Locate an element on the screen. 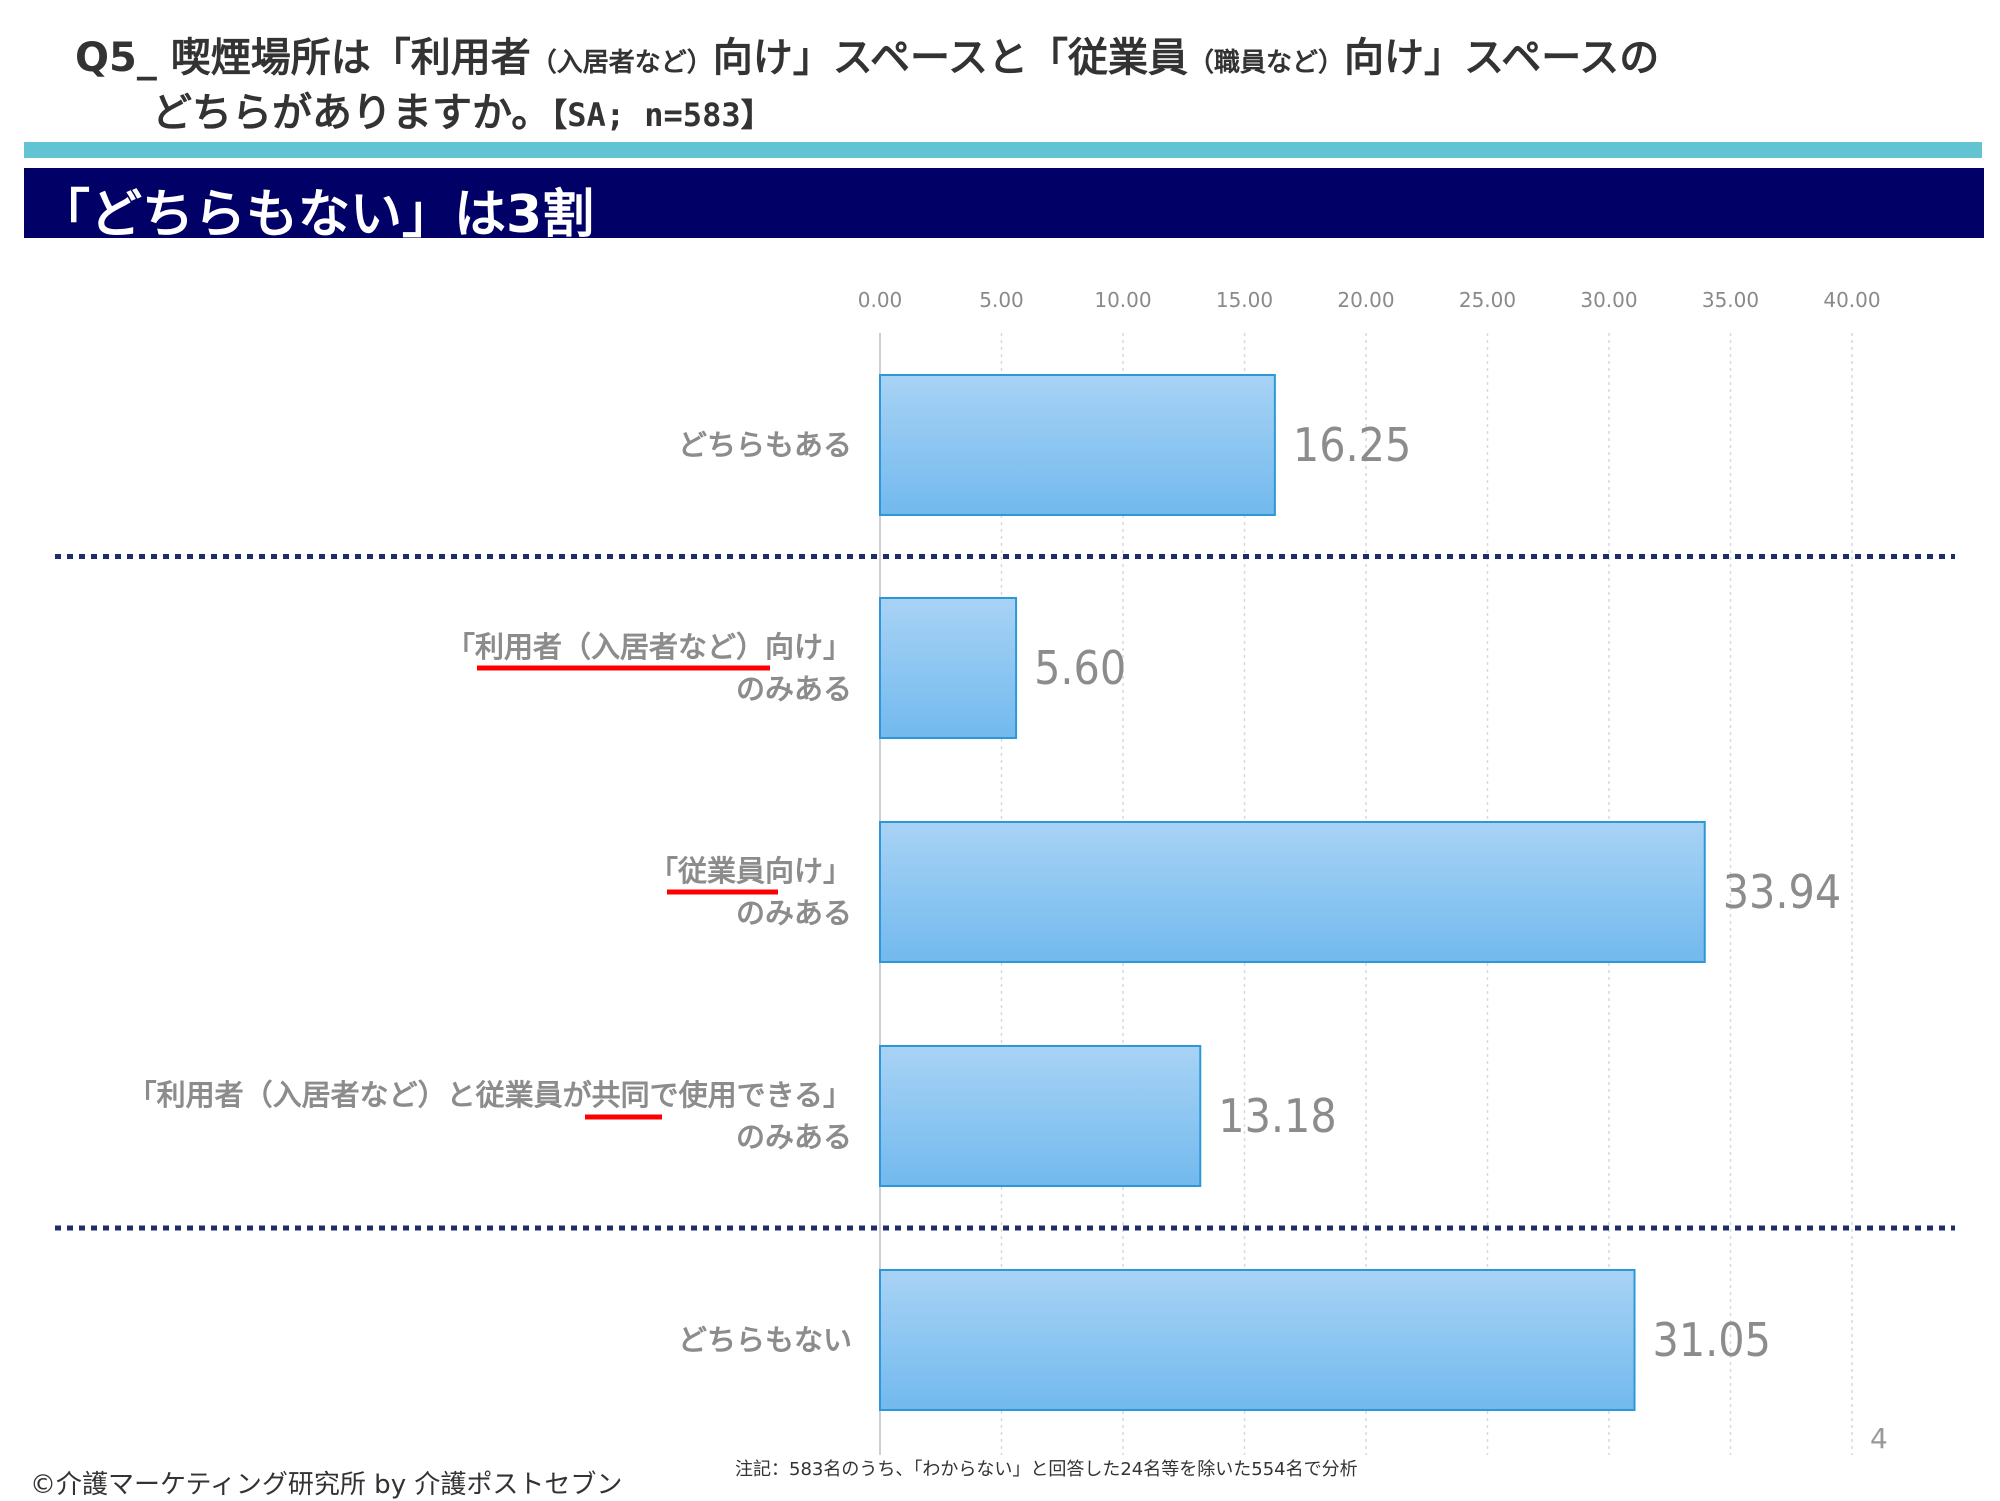 This screenshot has height=1501, width=2000. x-tick-label: 25.00 is located at coordinates (1487, 300).